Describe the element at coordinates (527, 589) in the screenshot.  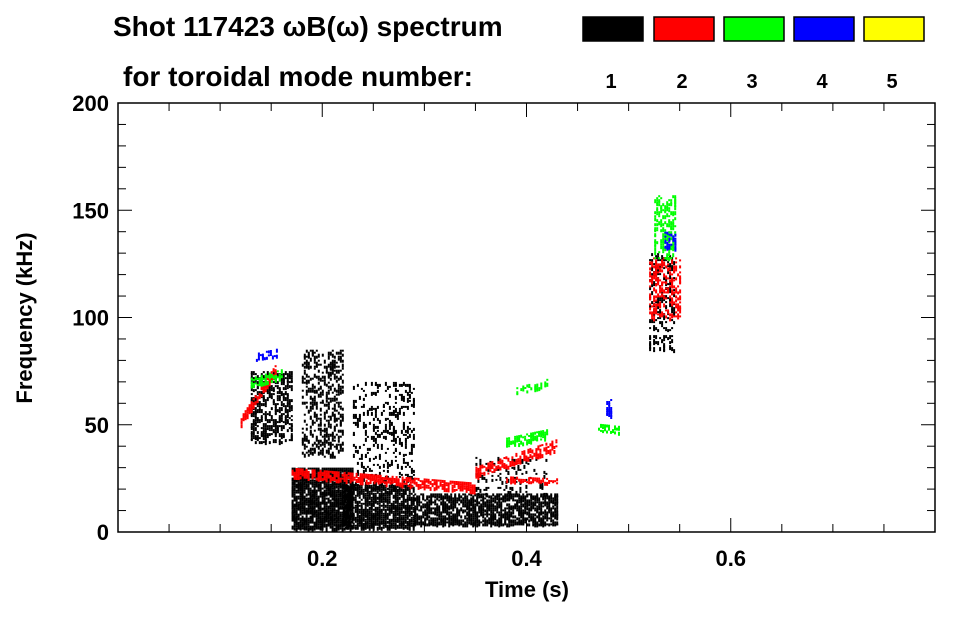
I see `x-axis-label: Time (s)` at that location.